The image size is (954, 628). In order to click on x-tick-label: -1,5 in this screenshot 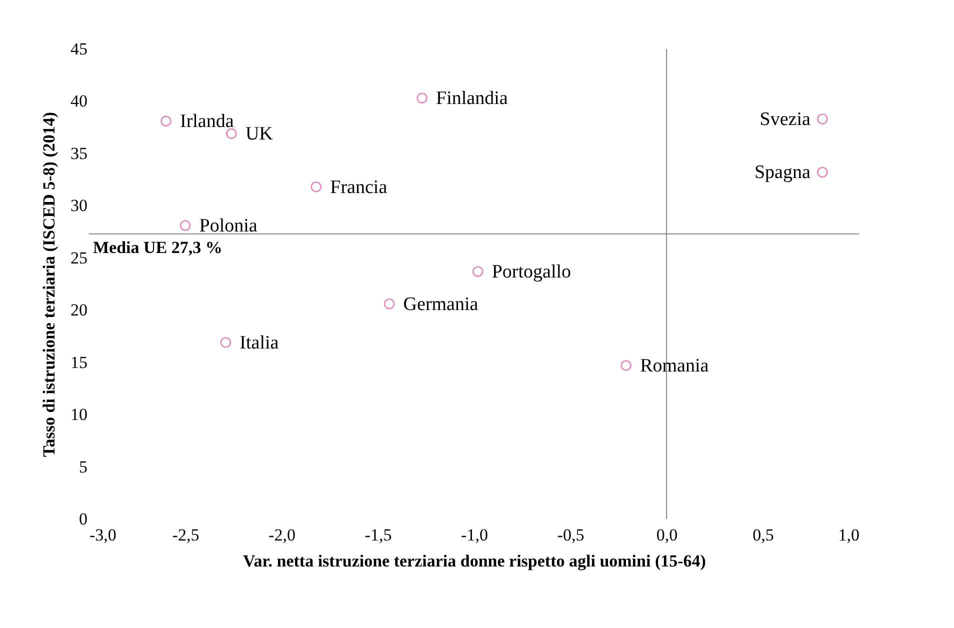, I will do `click(378, 535)`.